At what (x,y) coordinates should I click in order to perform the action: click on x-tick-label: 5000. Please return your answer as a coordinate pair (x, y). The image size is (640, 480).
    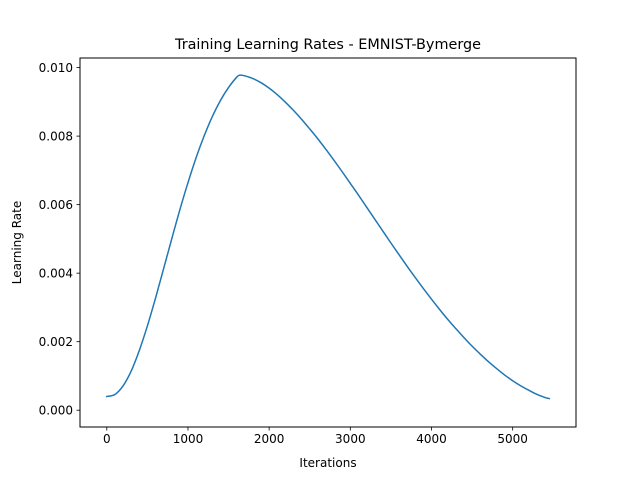
    Looking at the image, I should click on (512, 439).